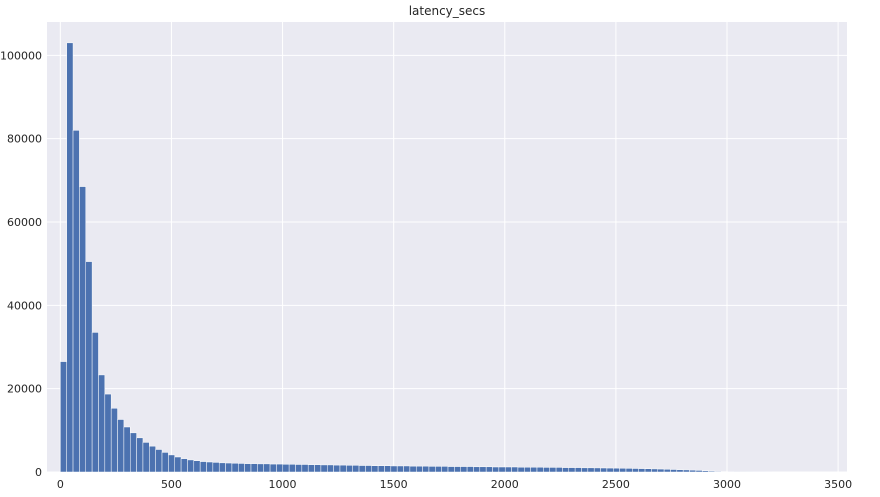  I want to click on y-tick-label: 0, so click(38, 472).